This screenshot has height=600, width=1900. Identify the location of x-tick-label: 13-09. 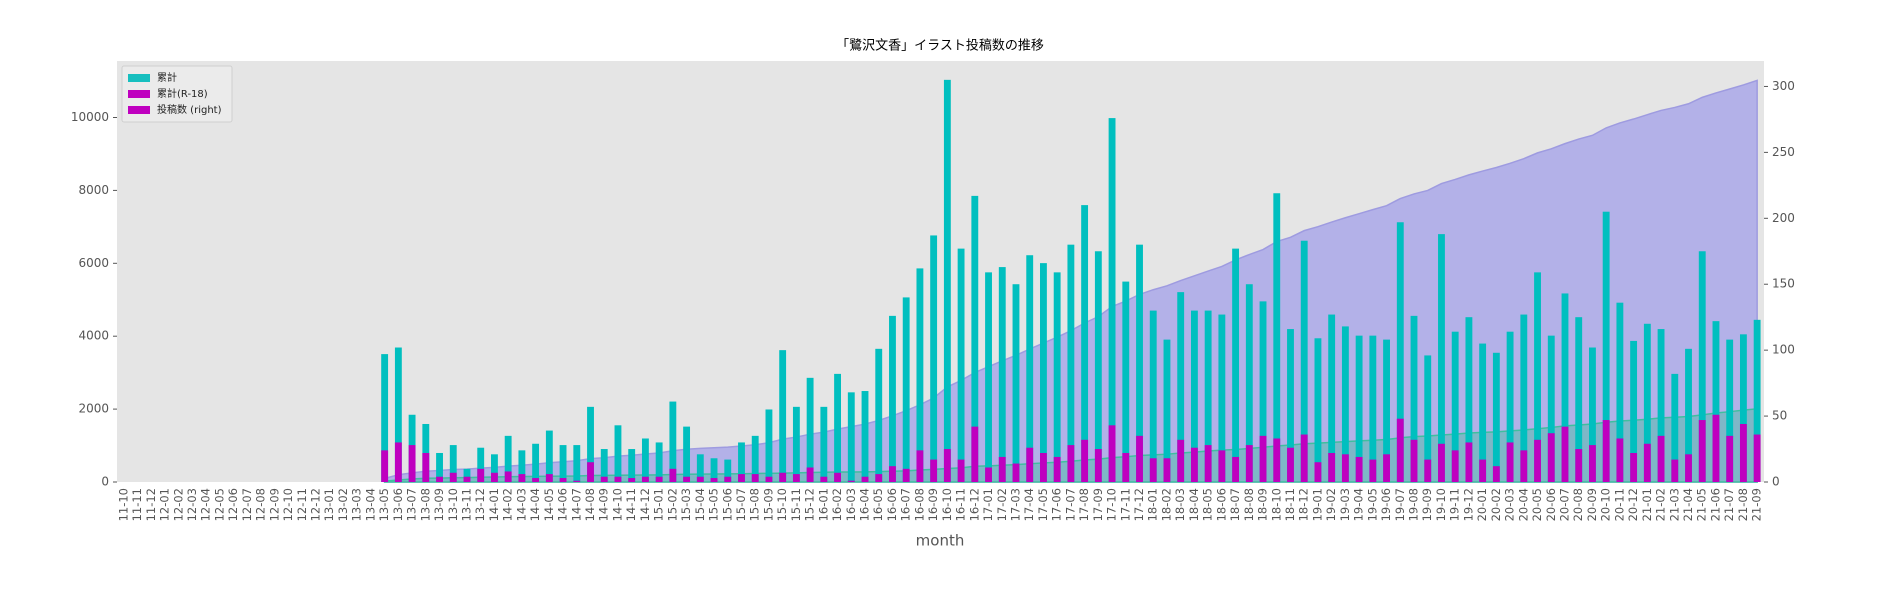
(439, 504).